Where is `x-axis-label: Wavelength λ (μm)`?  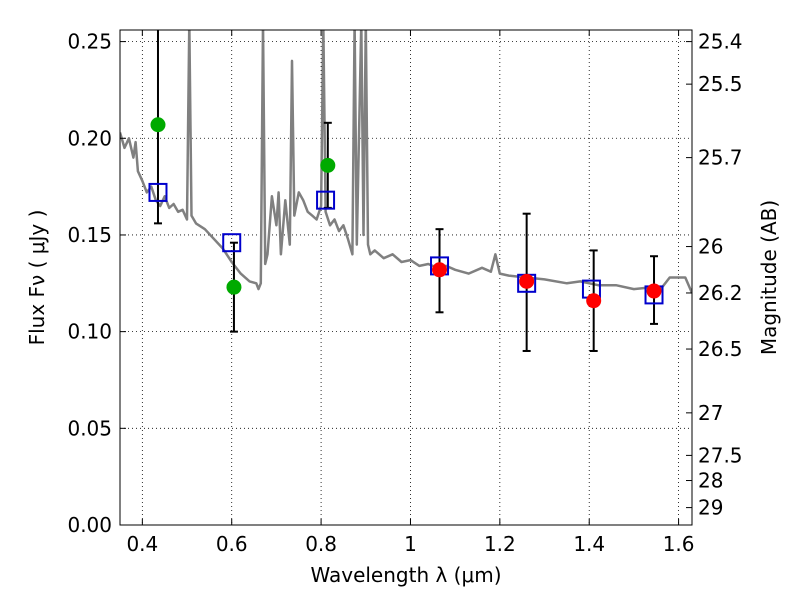
x-axis-label: Wavelength λ (μm) is located at coordinates (405, 575).